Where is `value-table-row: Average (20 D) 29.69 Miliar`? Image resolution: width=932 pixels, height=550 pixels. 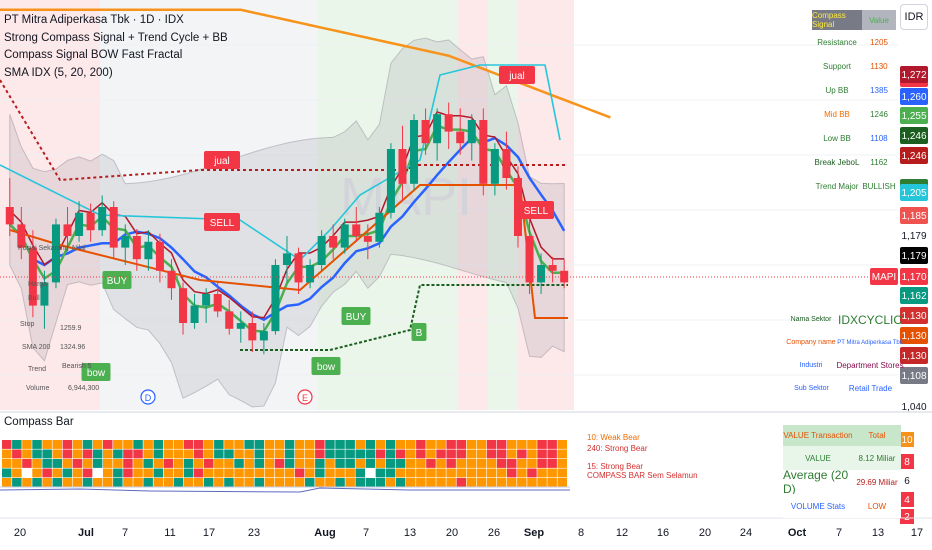 value-table-row: Average (20 D) 29.69 Miliar is located at coordinates (842, 482).